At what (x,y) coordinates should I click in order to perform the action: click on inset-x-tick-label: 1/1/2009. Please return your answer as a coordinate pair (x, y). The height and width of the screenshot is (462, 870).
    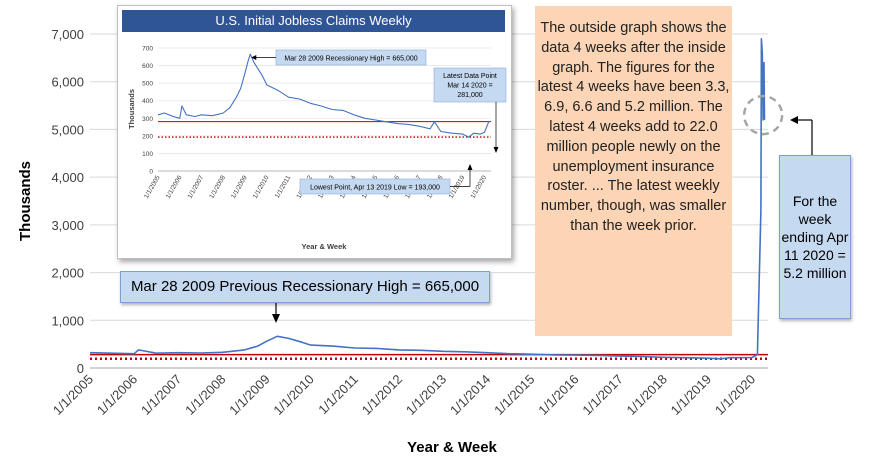
    Looking at the image, I should click on (239, 187).